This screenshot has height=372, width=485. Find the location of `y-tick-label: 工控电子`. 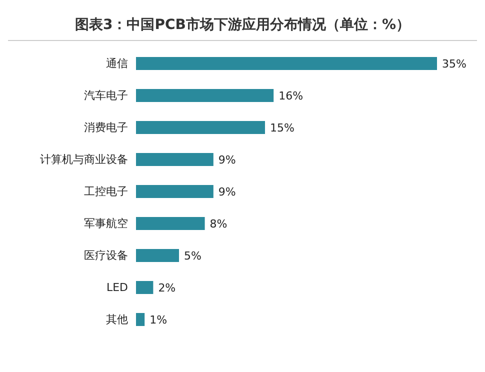

y-tick-label: 工控电子 is located at coordinates (106, 191).